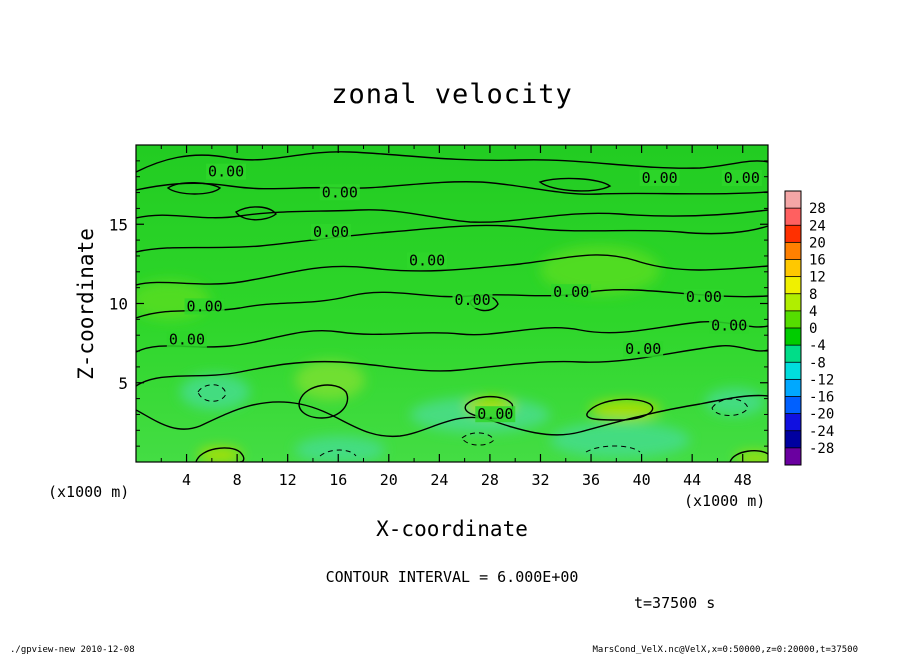 The width and height of the screenshot is (904, 654). I want to click on colorbar-label: -28, so click(821, 449).